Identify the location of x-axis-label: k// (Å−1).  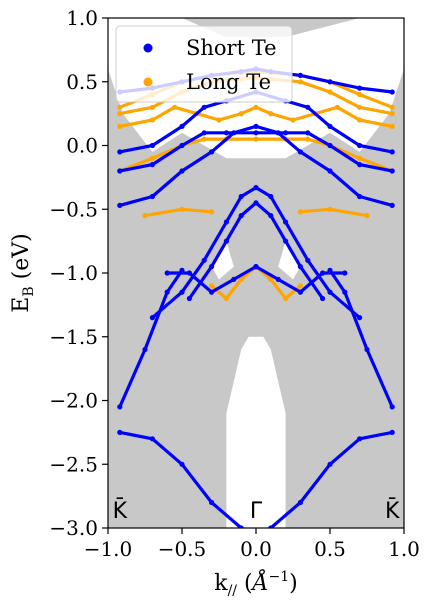
(255, 583).